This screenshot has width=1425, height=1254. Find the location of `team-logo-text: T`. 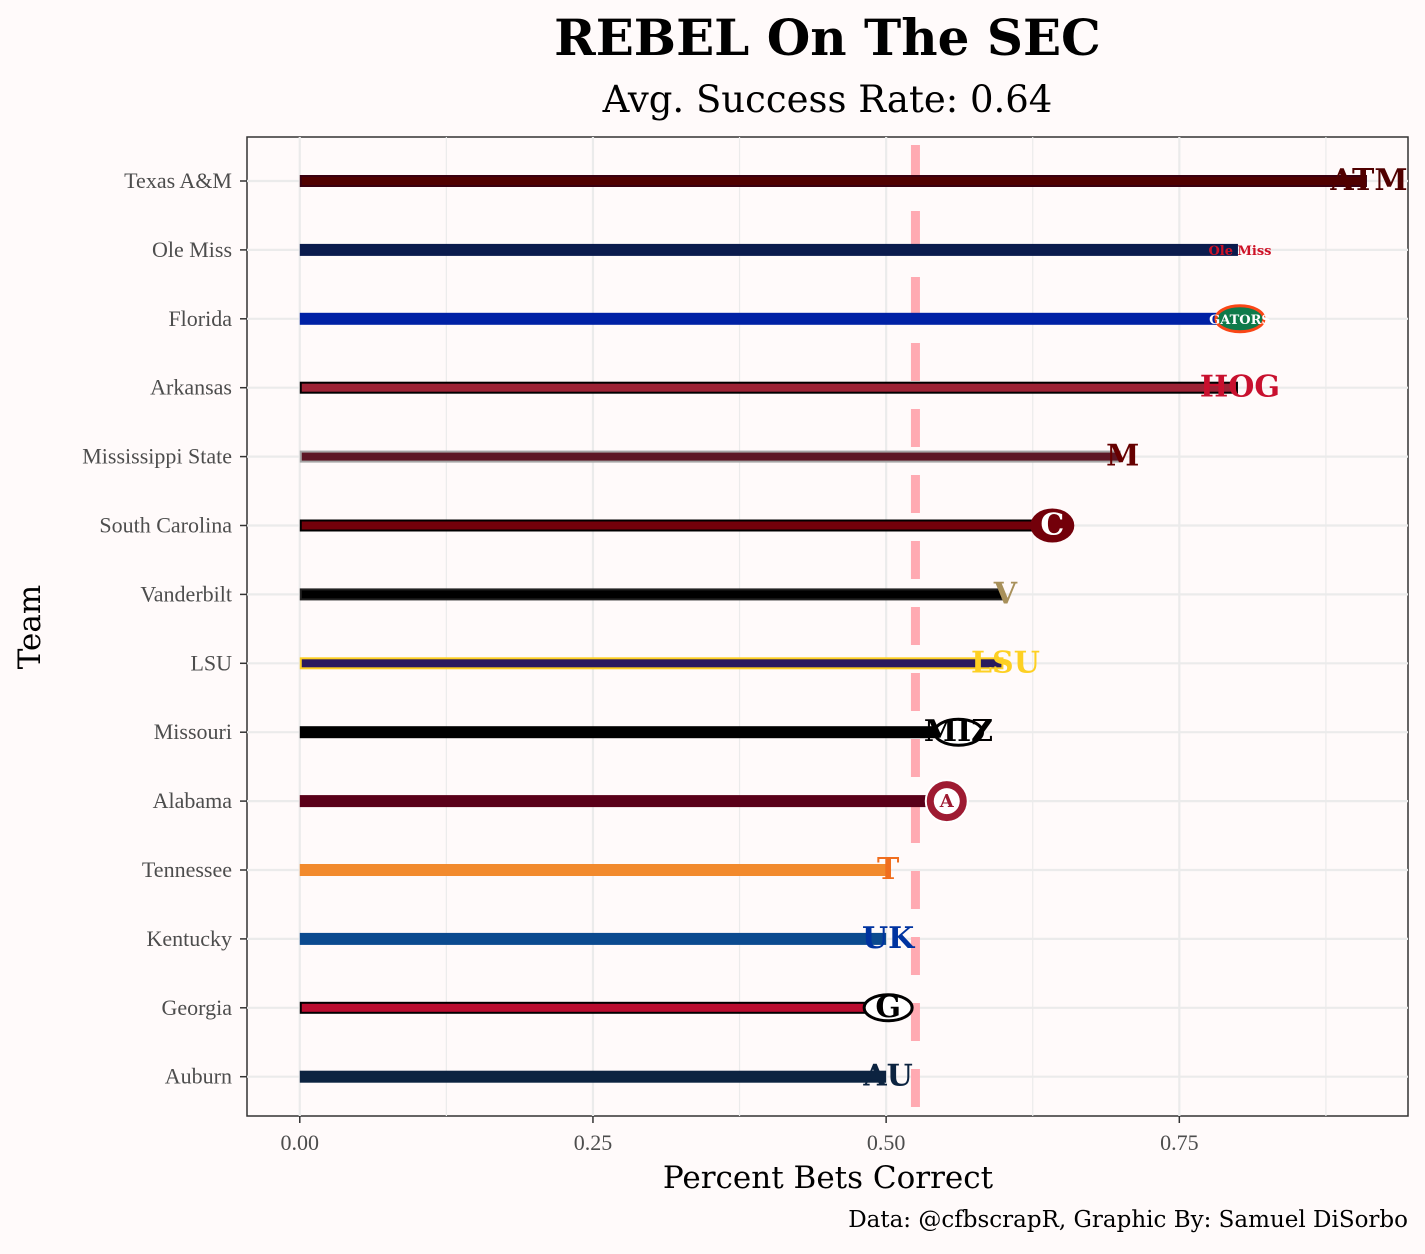

team-logo-text: T is located at coordinates (888, 869).